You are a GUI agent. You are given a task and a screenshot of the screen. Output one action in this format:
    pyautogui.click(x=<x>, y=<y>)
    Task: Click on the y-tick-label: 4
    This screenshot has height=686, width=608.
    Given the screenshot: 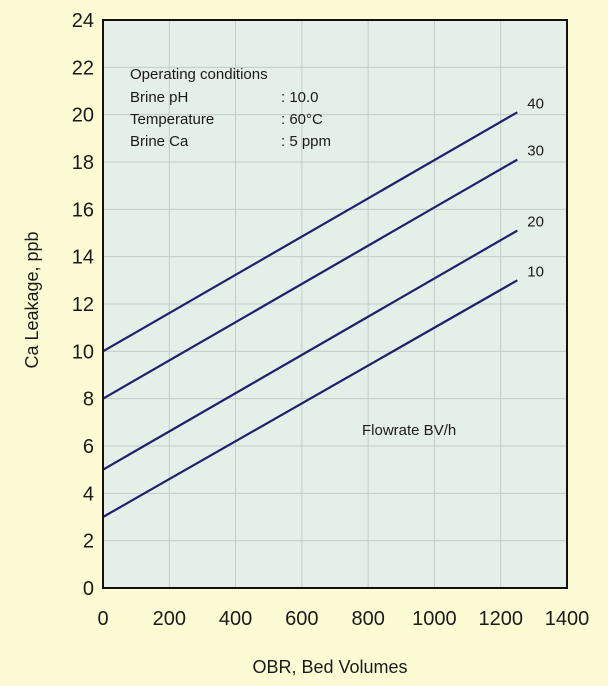 What is the action you would take?
    pyautogui.click(x=88, y=494)
    